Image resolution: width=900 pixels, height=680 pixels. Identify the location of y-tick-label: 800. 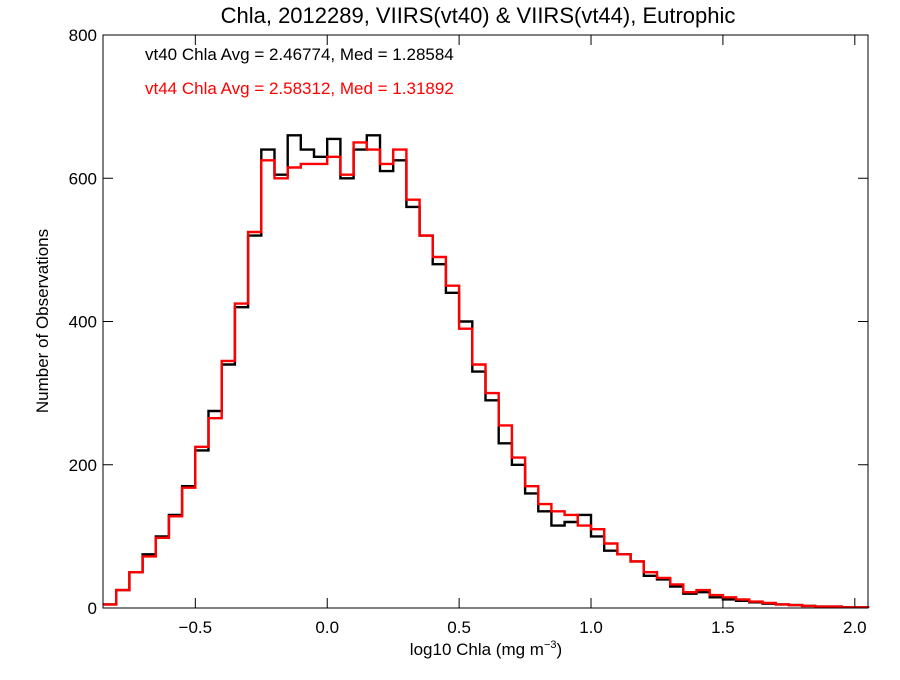
(83, 35).